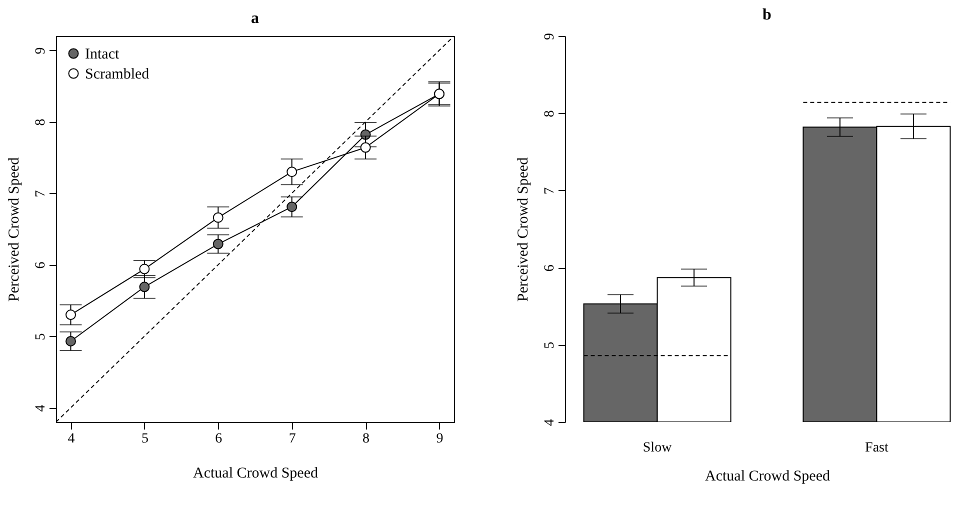  I want to click on x-tick-label: 4, so click(71, 439).